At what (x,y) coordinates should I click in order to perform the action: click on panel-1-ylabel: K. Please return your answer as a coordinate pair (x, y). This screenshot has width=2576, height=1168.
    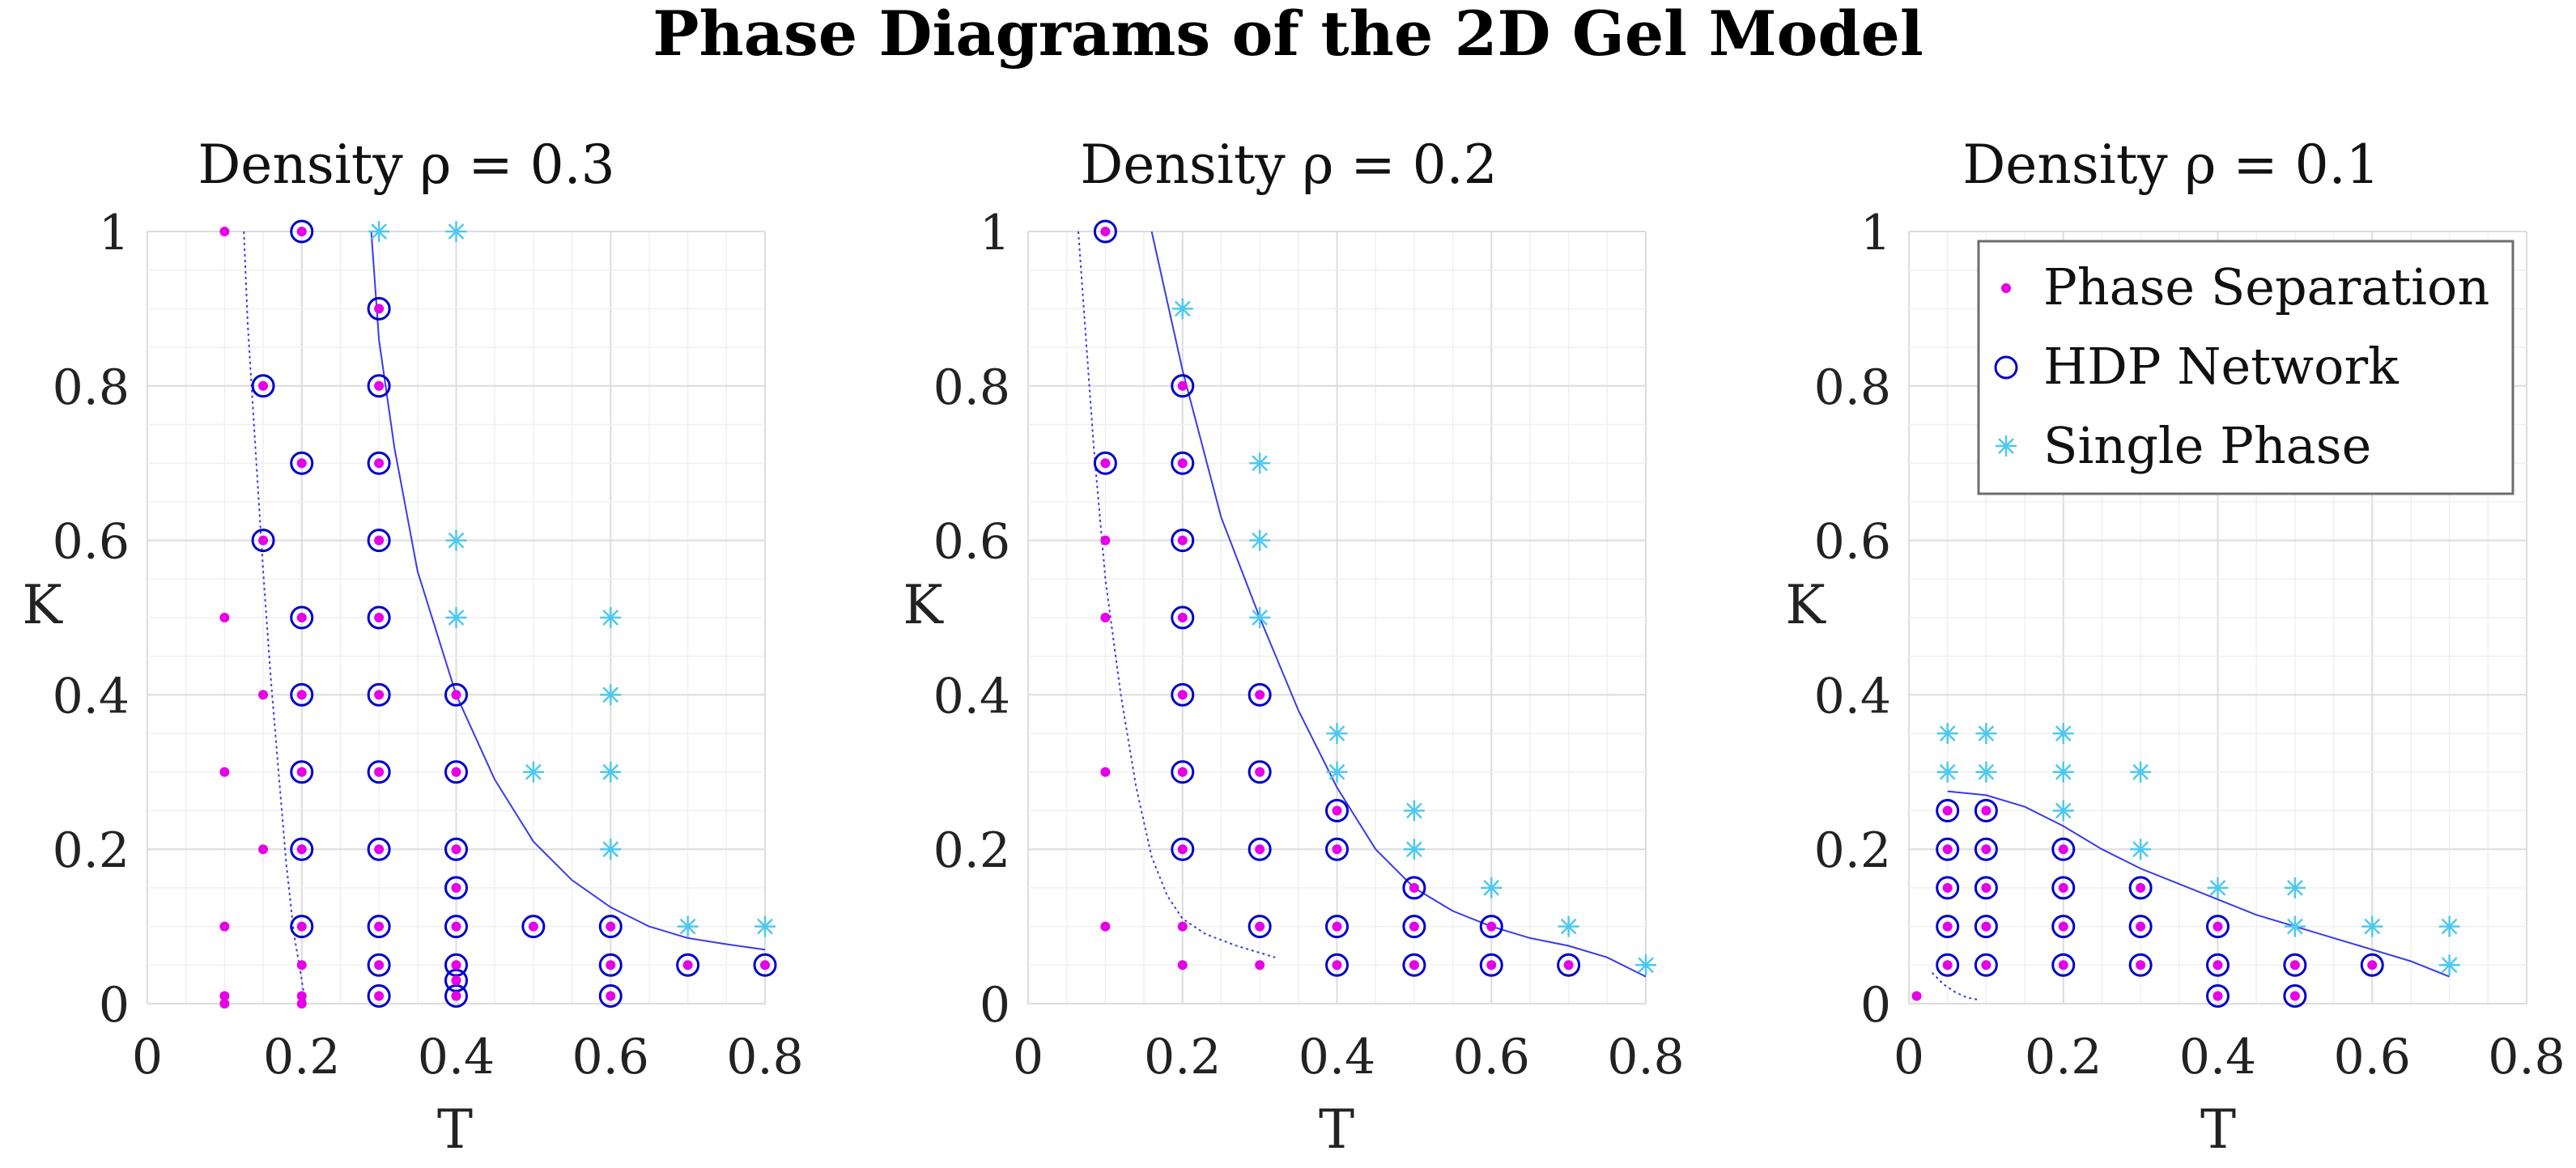
    Looking at the image, I should click on (42, 605).